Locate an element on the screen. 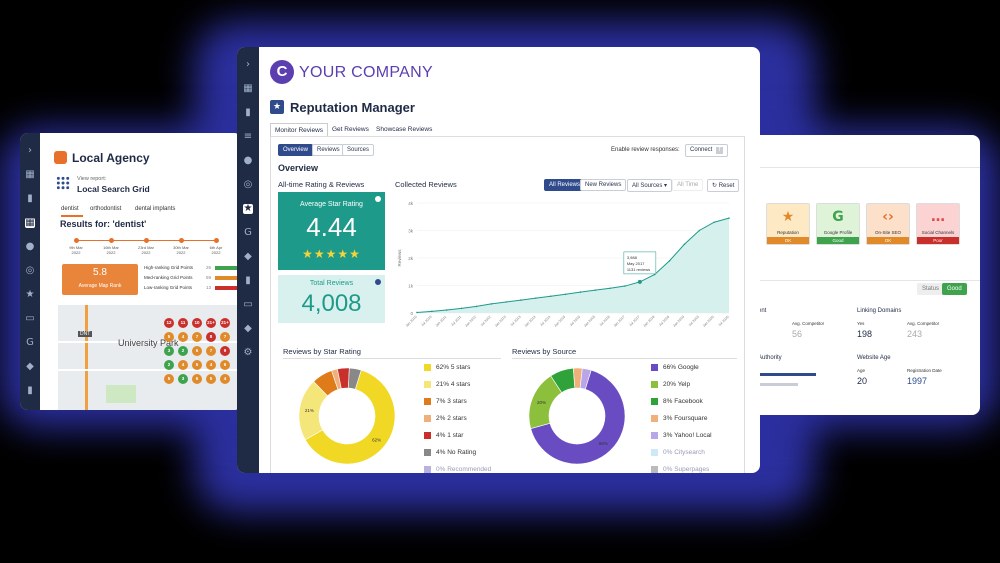  filter-new-reviews: New Reviews is located at coordinates (603, 185).